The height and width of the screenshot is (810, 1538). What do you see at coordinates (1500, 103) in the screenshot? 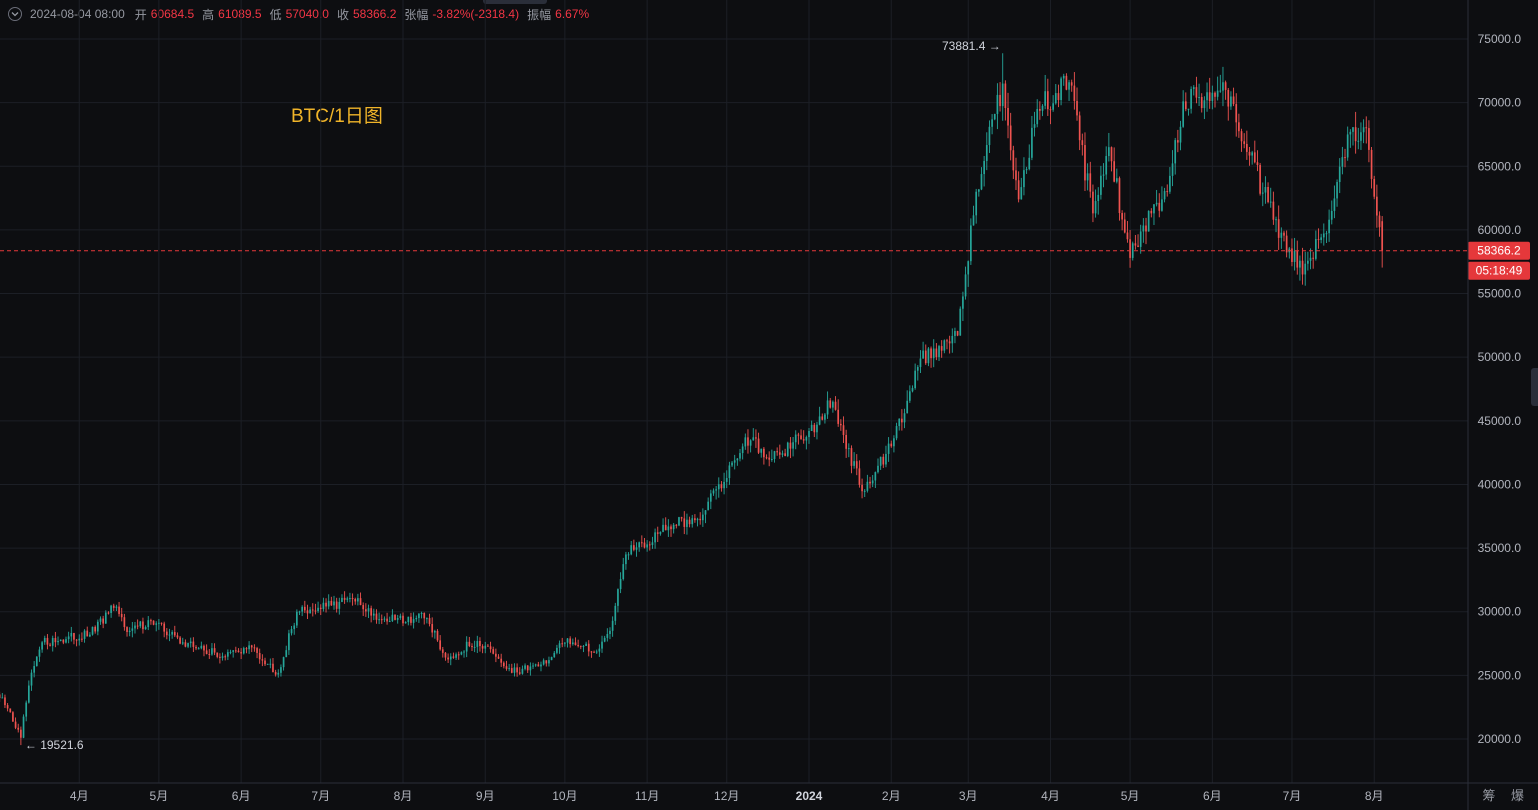
I see `y-tick-label: 70000.0` at bounding box center [1500, 103].